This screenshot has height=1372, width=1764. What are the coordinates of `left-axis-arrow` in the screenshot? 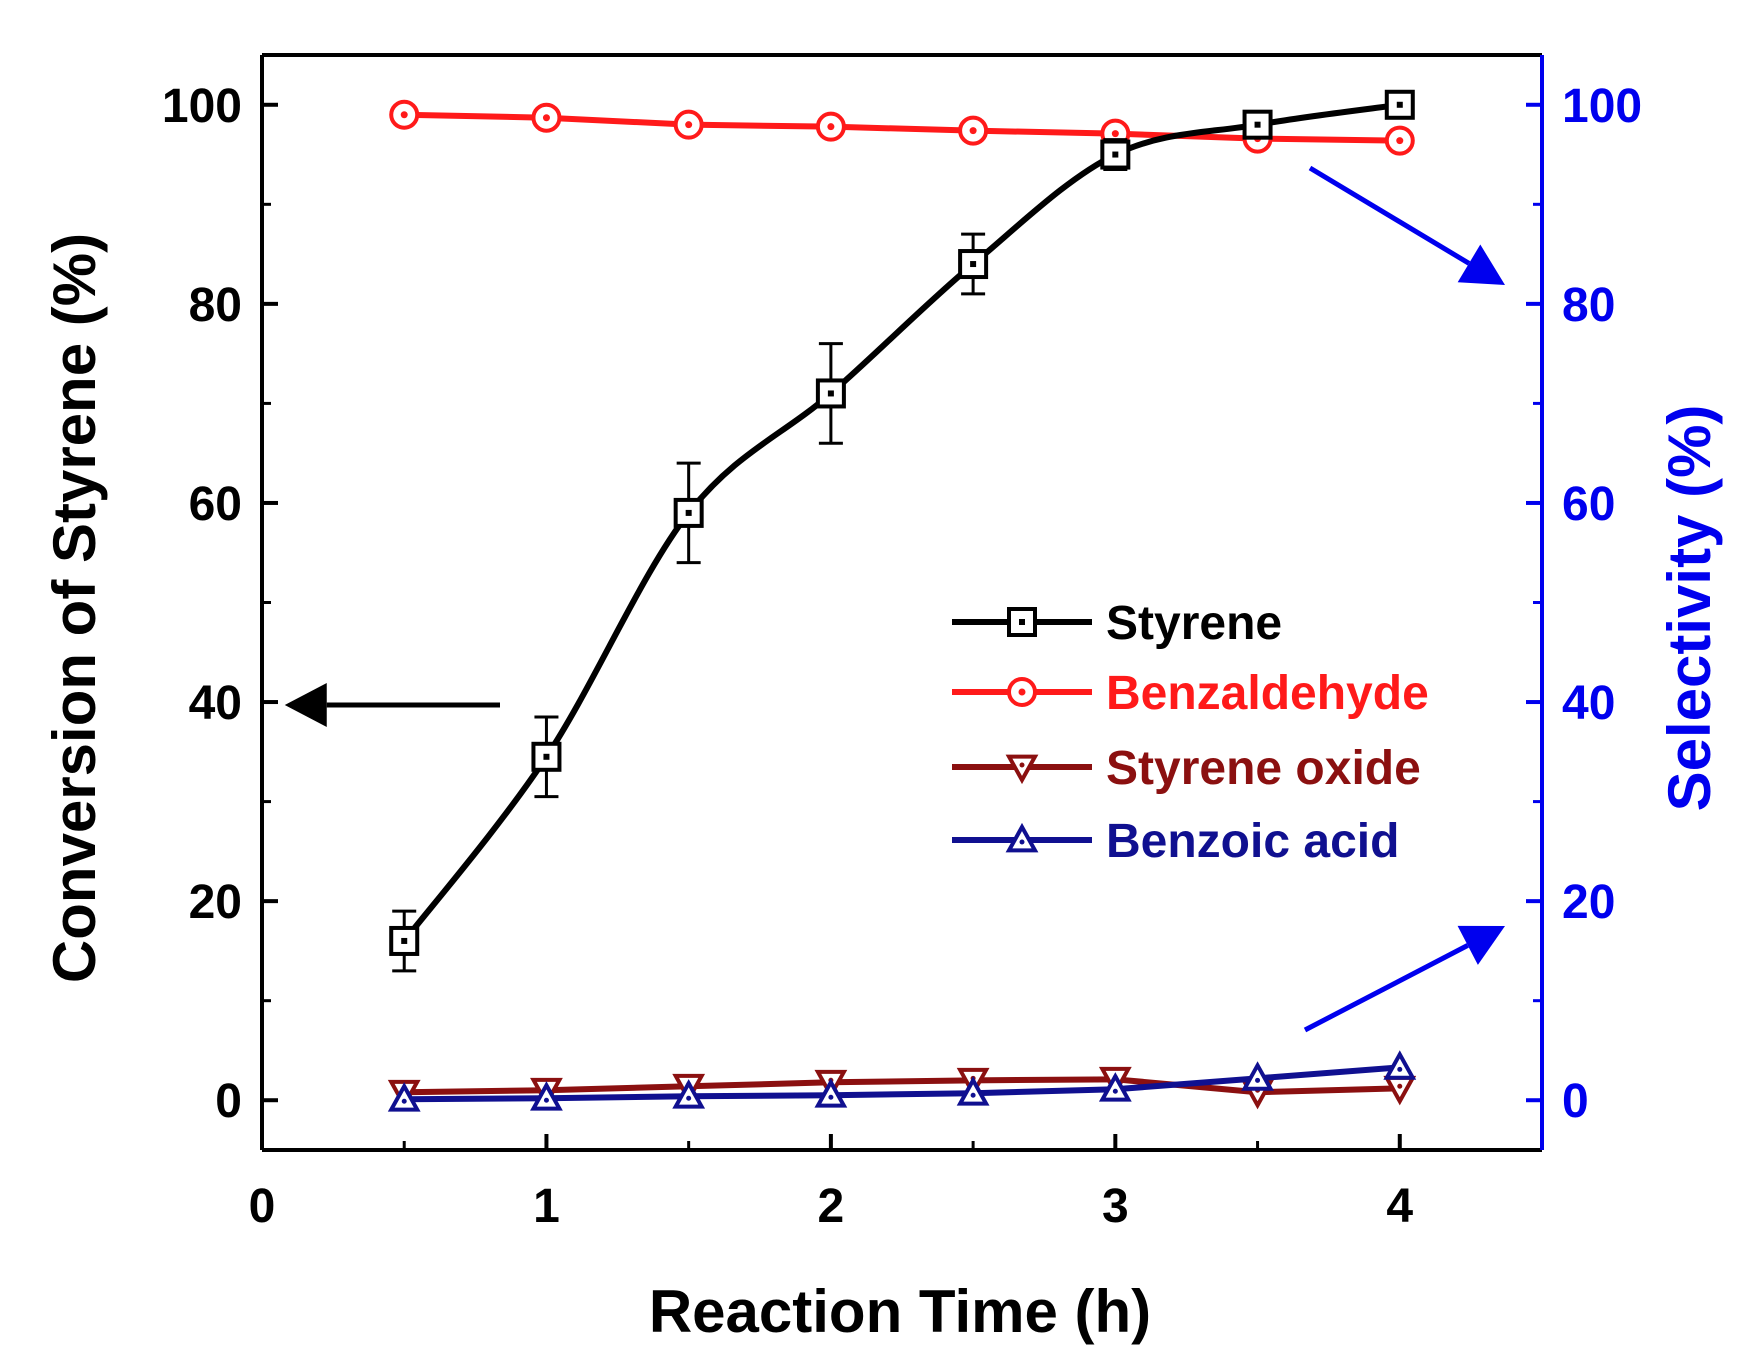 It's located at (392, 705).